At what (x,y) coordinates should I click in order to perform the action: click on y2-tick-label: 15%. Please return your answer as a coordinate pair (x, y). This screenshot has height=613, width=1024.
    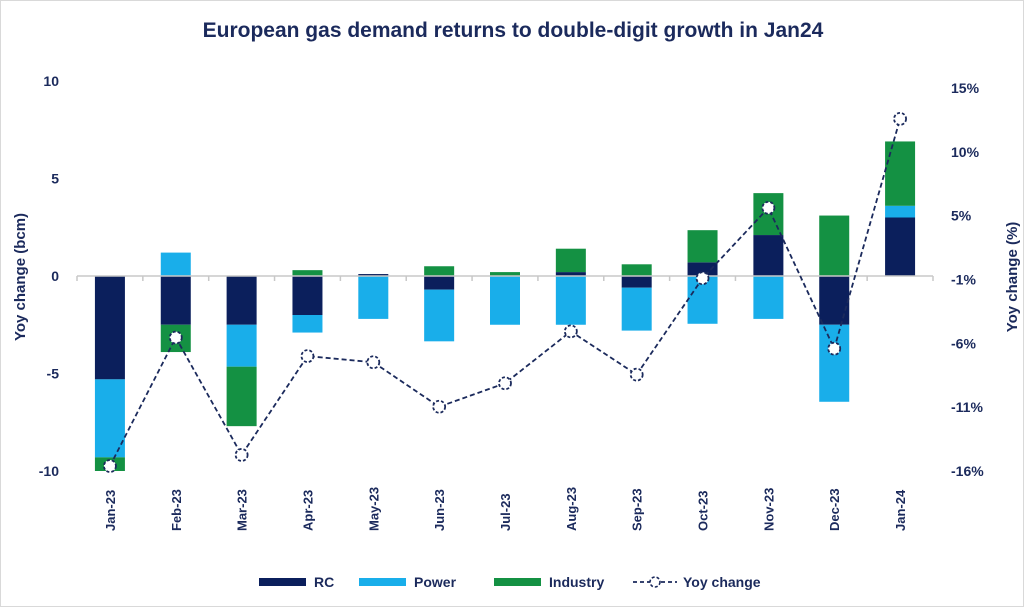
    Looking at the image, I should click on (965, 88).